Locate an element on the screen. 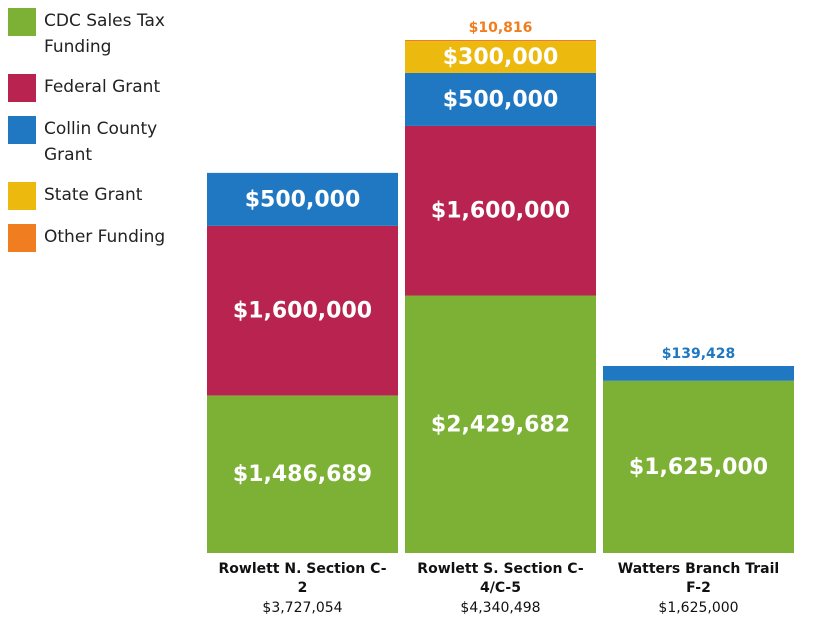 This screenshot has height=633, width=819. legend-label: CDC Sales Tax Funding is located at coordinates (104, 34).